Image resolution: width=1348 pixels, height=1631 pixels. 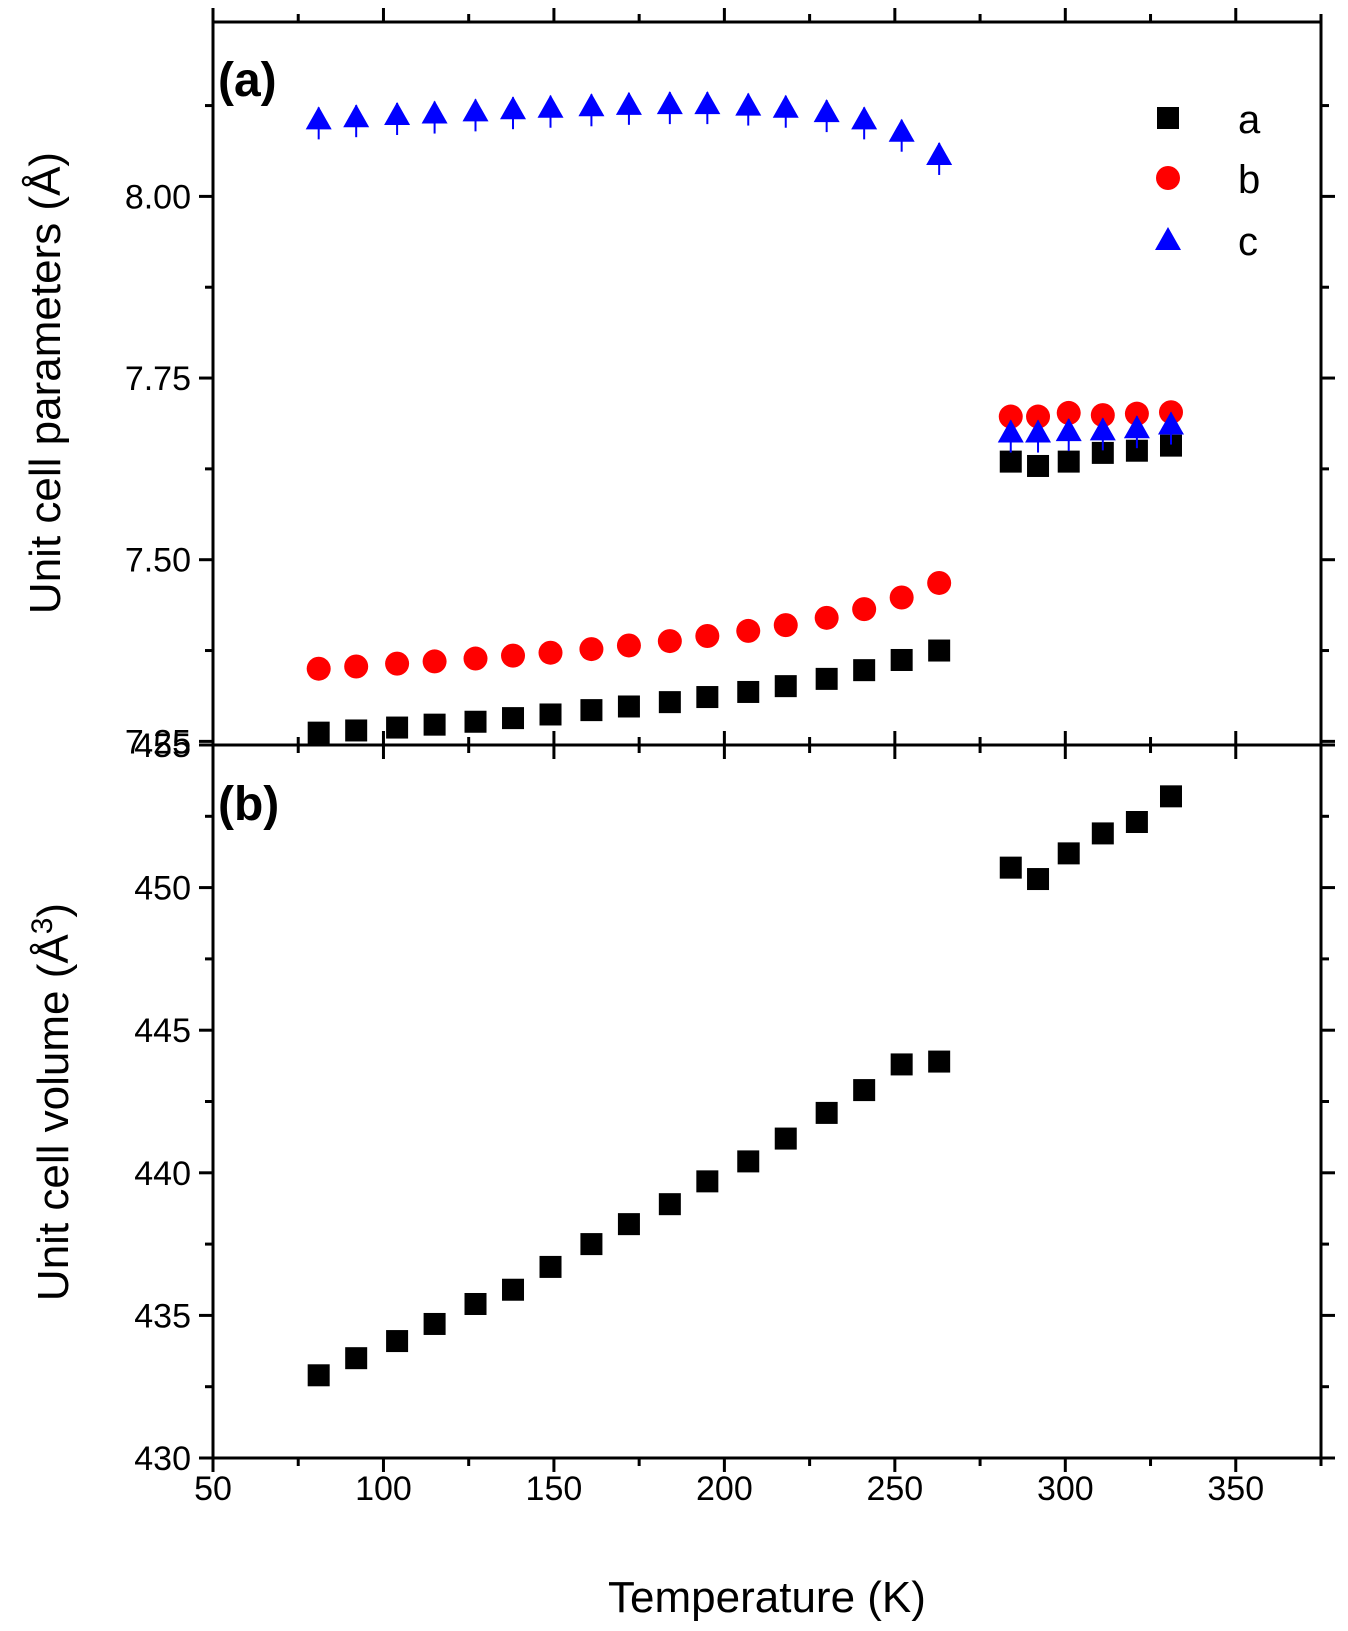 What do you see at coordinates (744, 540) in the screenshot?
I see `series-b` at bounding box center [744, 540].